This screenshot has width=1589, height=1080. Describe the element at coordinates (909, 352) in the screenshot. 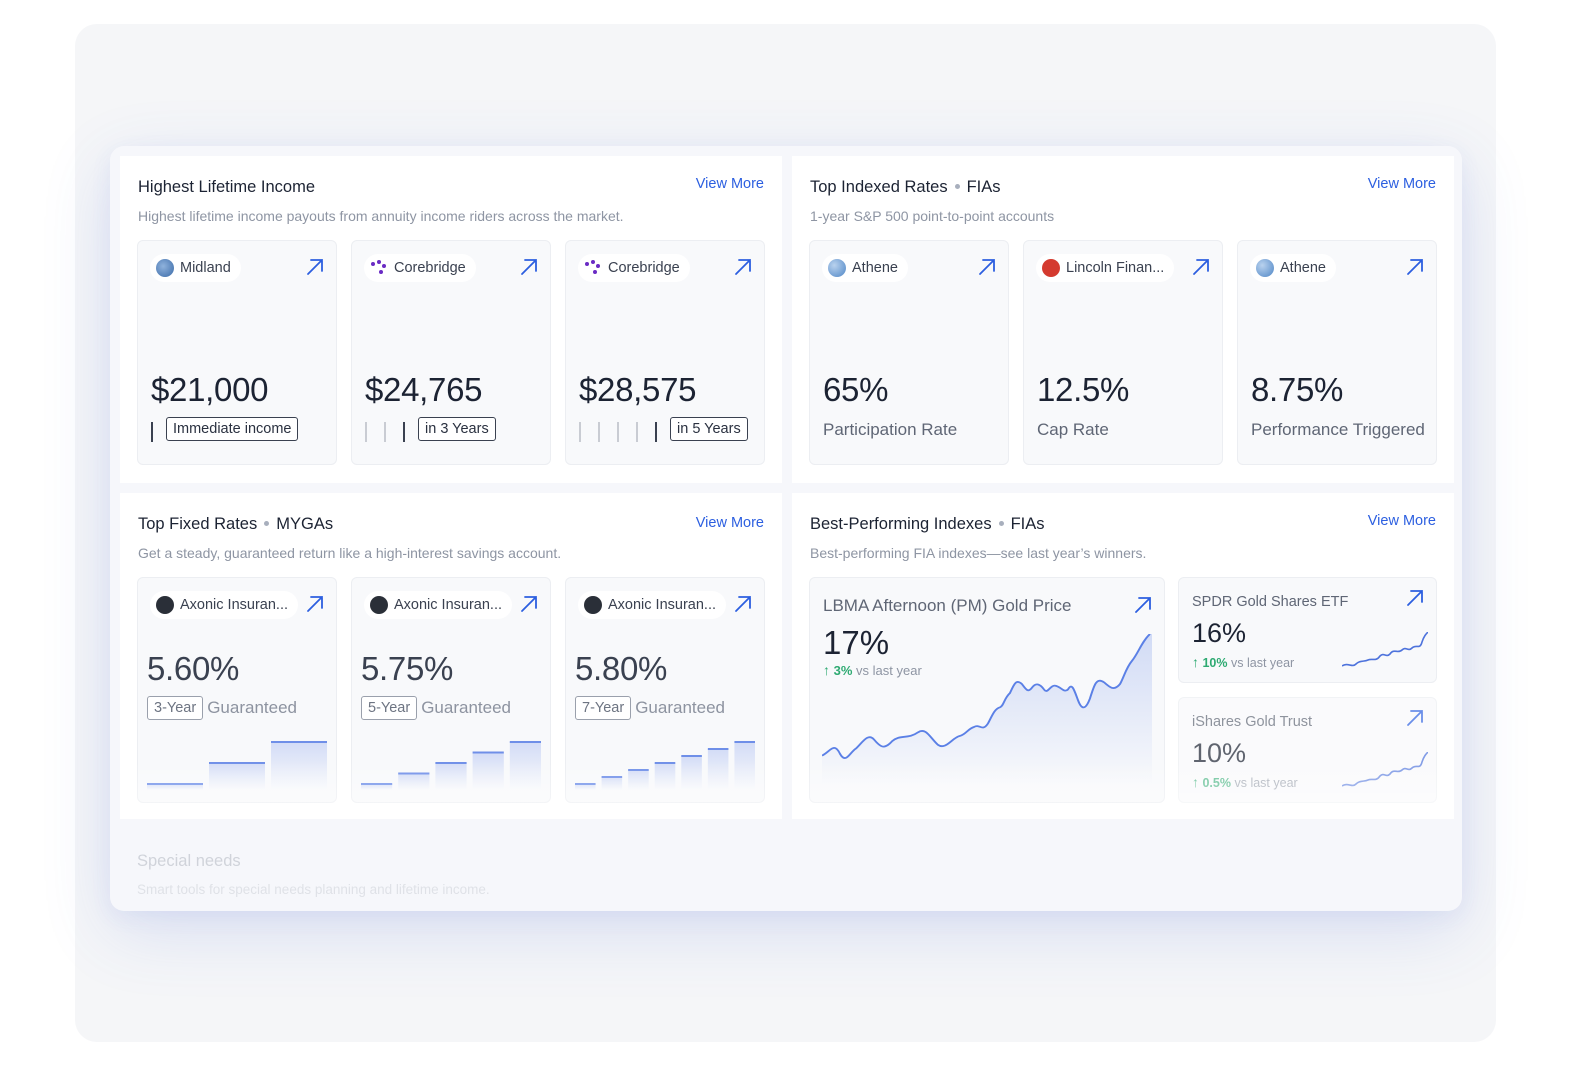

I see `indexed-rate-card: Athene 65% Participation Rate` at that location.